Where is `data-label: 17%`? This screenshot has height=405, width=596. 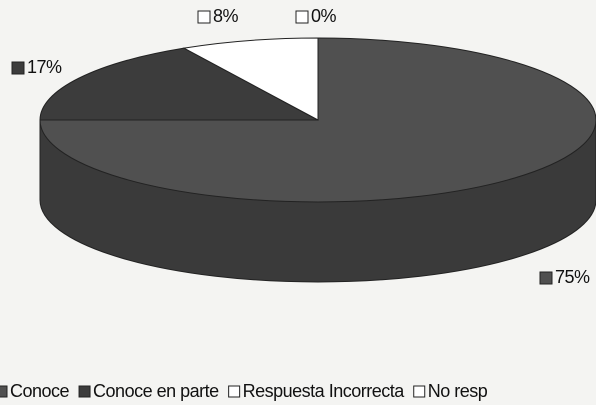
data-label: 17% is located at coordinates (44, 67).